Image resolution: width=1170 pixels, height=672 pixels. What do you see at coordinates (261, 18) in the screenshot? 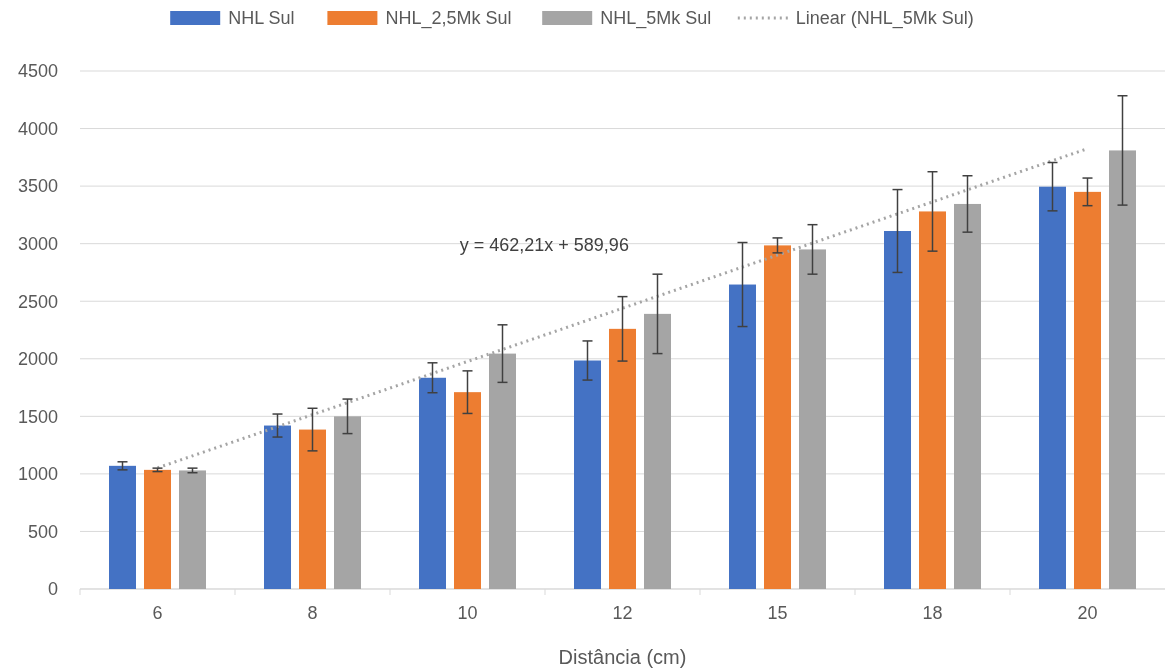
I see `legend-label: NHL Sul` at bounding box center [261, 18].